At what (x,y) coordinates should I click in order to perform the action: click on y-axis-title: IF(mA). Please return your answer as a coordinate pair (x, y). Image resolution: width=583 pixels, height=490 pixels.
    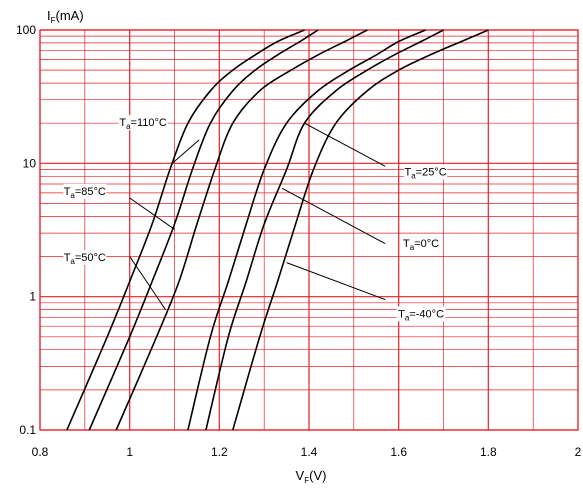
    Looking at the image, I should click on (65, 16).